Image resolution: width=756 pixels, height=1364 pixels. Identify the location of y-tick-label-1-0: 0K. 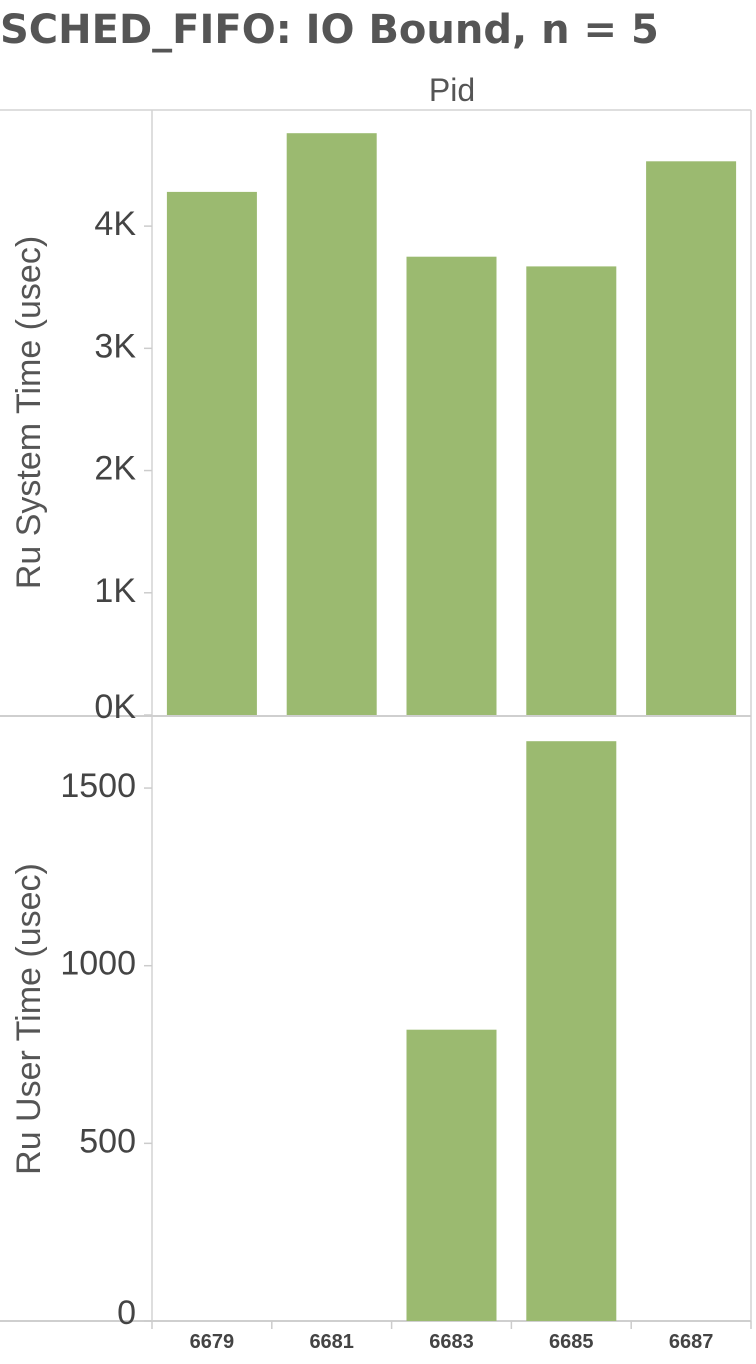
(115, 707).